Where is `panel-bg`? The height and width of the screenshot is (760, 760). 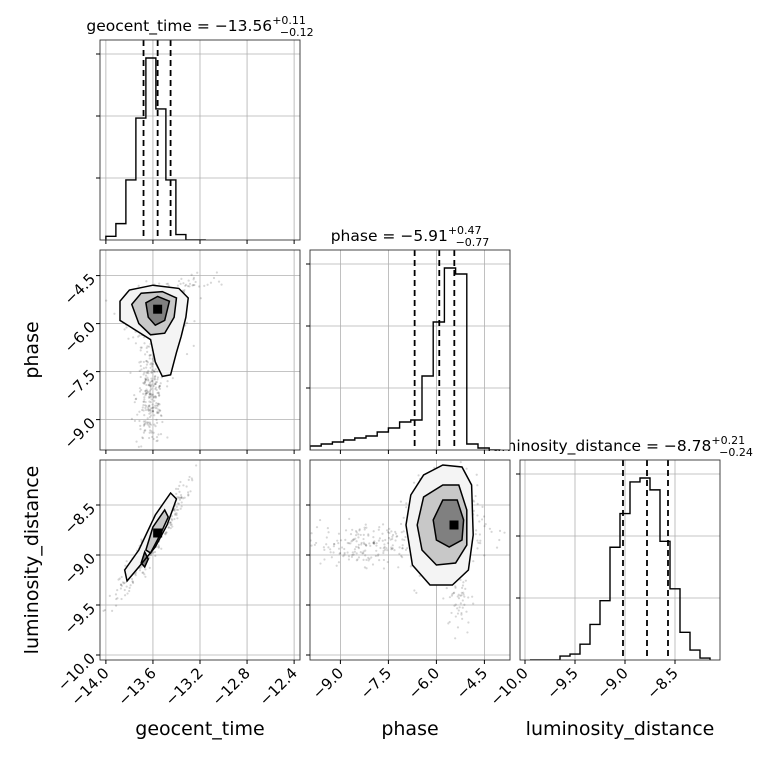
panel-bg is located at coordinates (620, 560).